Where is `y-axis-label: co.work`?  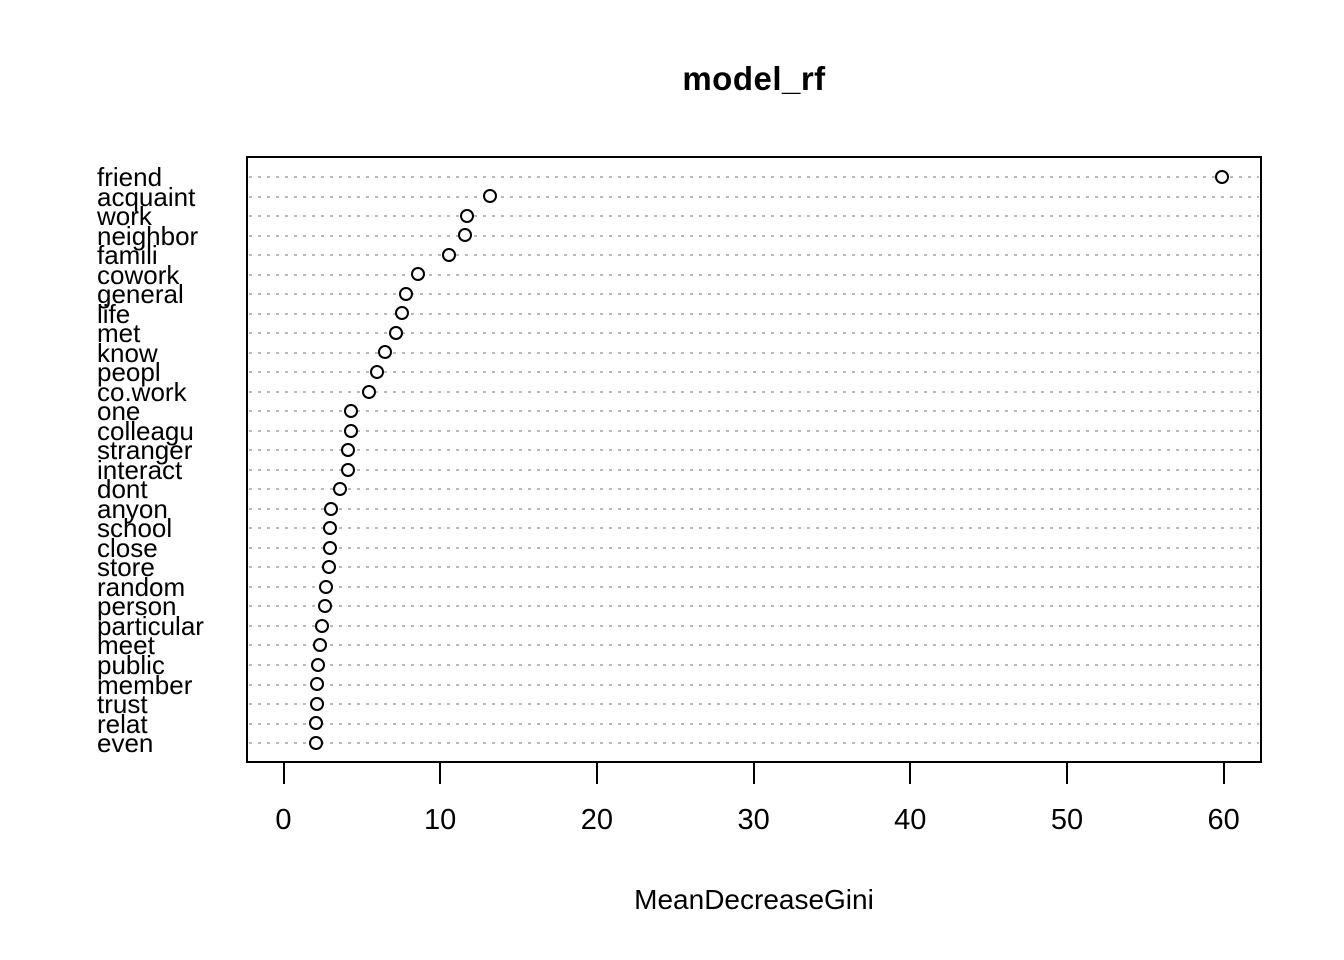
y-axis-label: co.work is located at coordinates (142, 391).